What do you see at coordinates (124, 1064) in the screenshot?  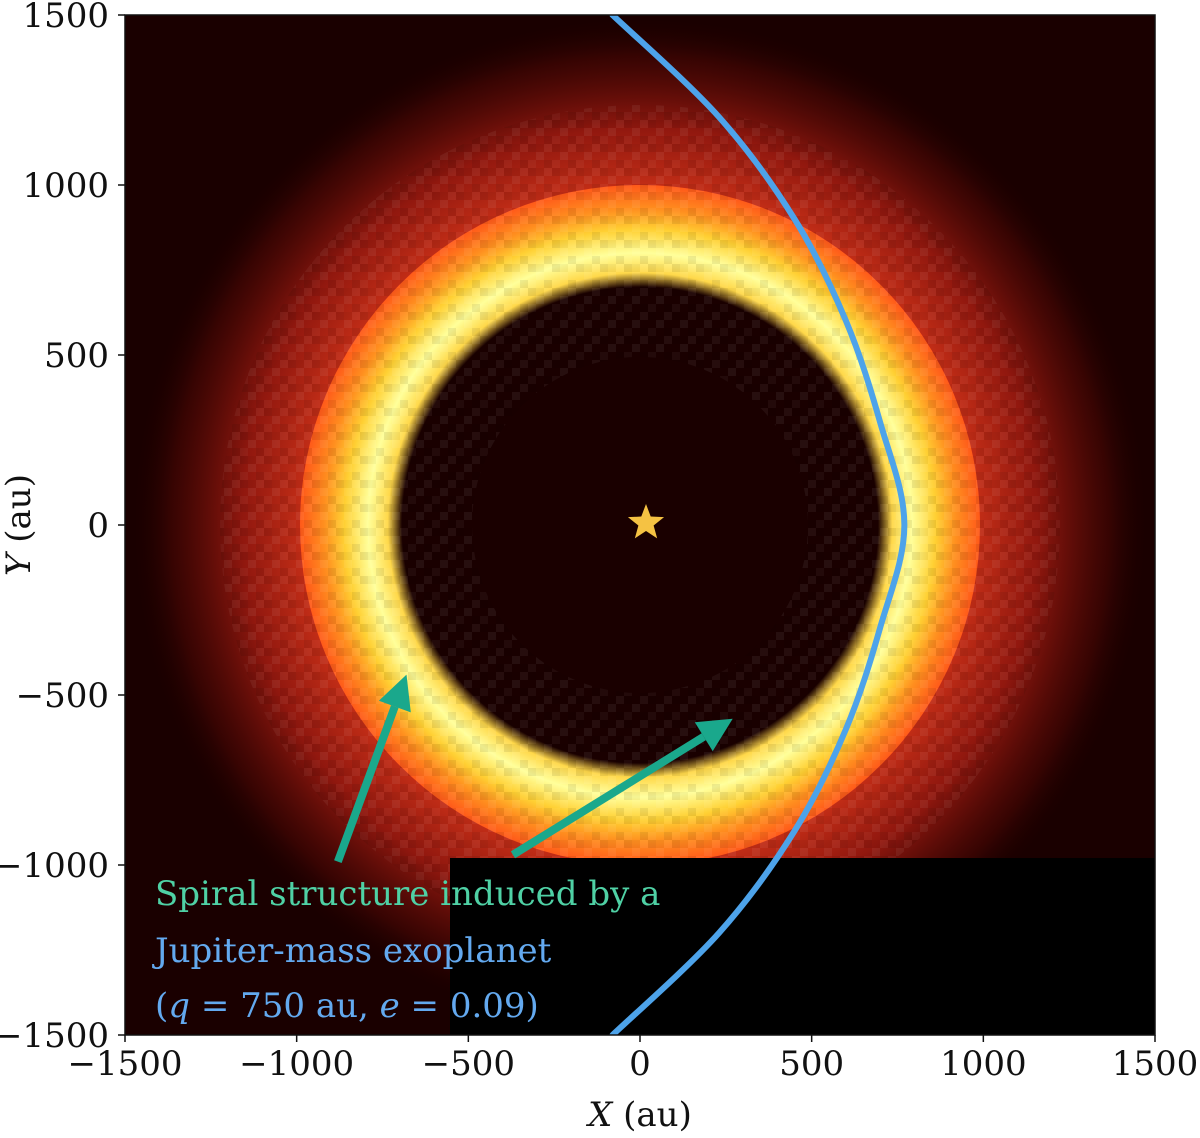 I see `x-tick-label: −1500` at bounding box center [124, 1064].